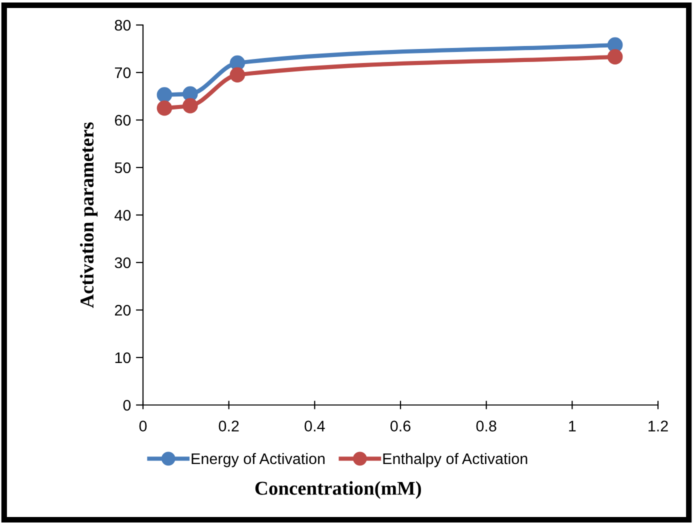  I want to click on y-tick-label: 10, so click(123, 358).